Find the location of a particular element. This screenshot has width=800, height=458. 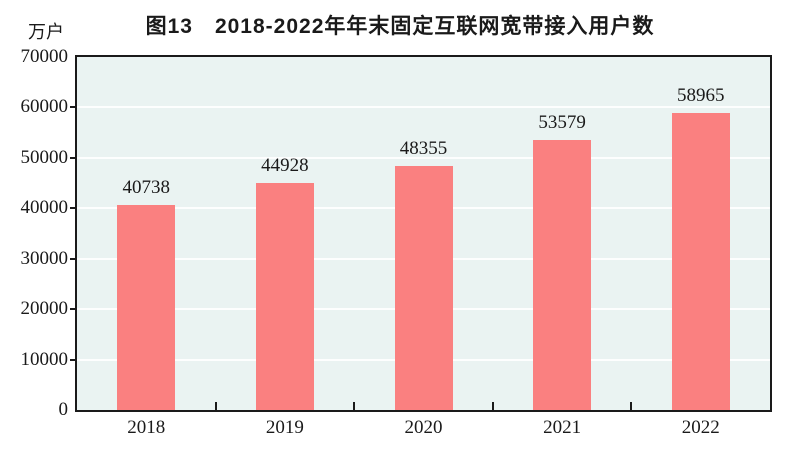

y-tick-label: 10000 is located at coordinates (44, 359).